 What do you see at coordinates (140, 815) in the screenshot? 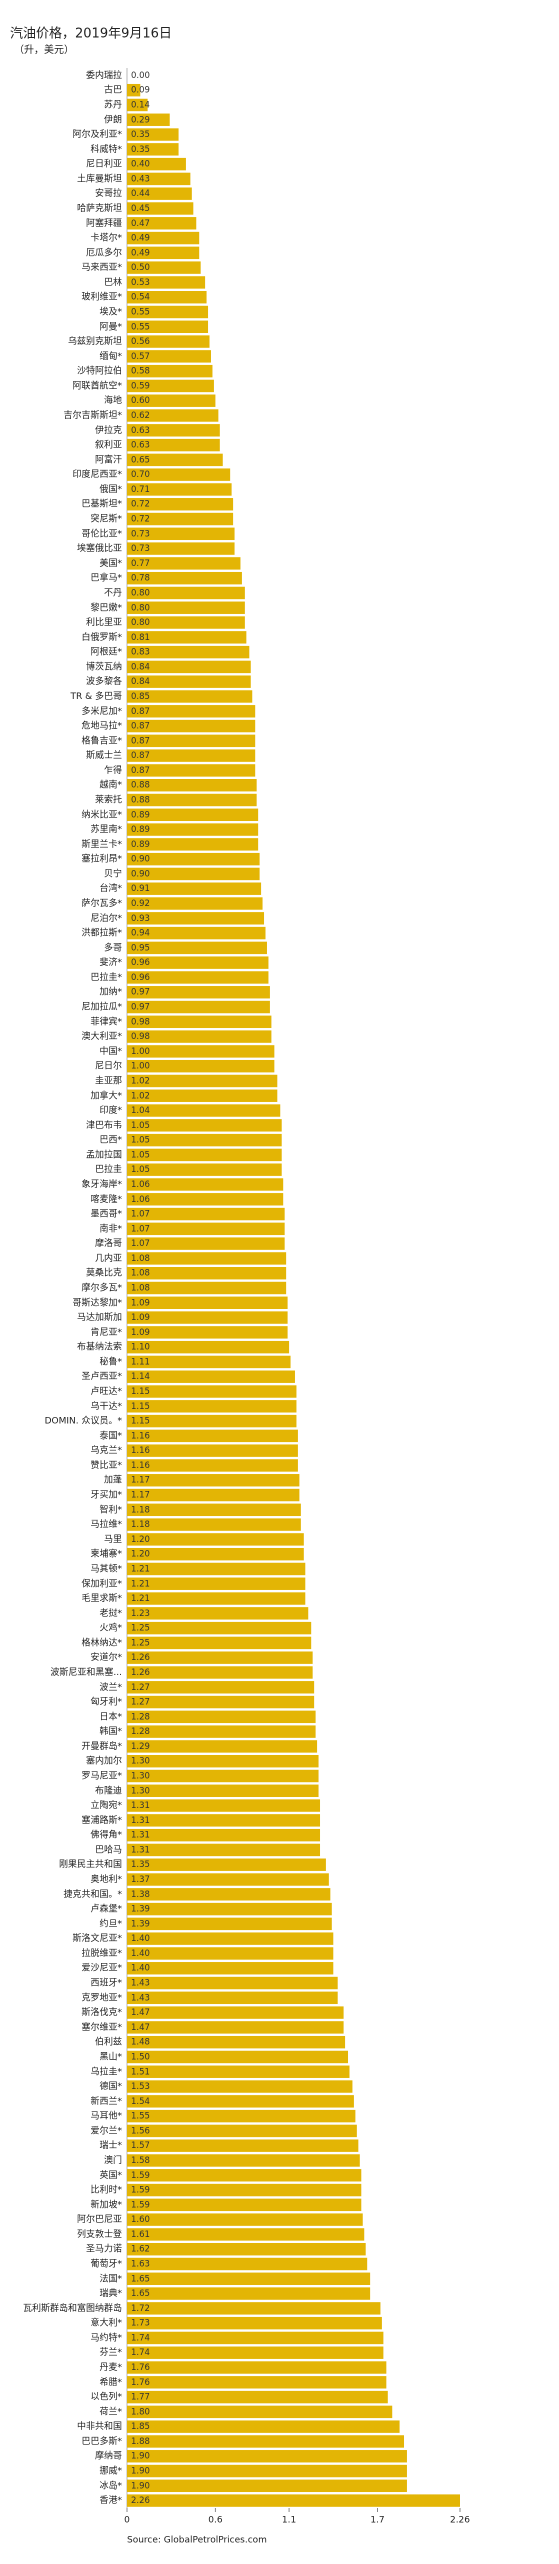
I see `value-label: 0.89` at bounding box center [140, 815].